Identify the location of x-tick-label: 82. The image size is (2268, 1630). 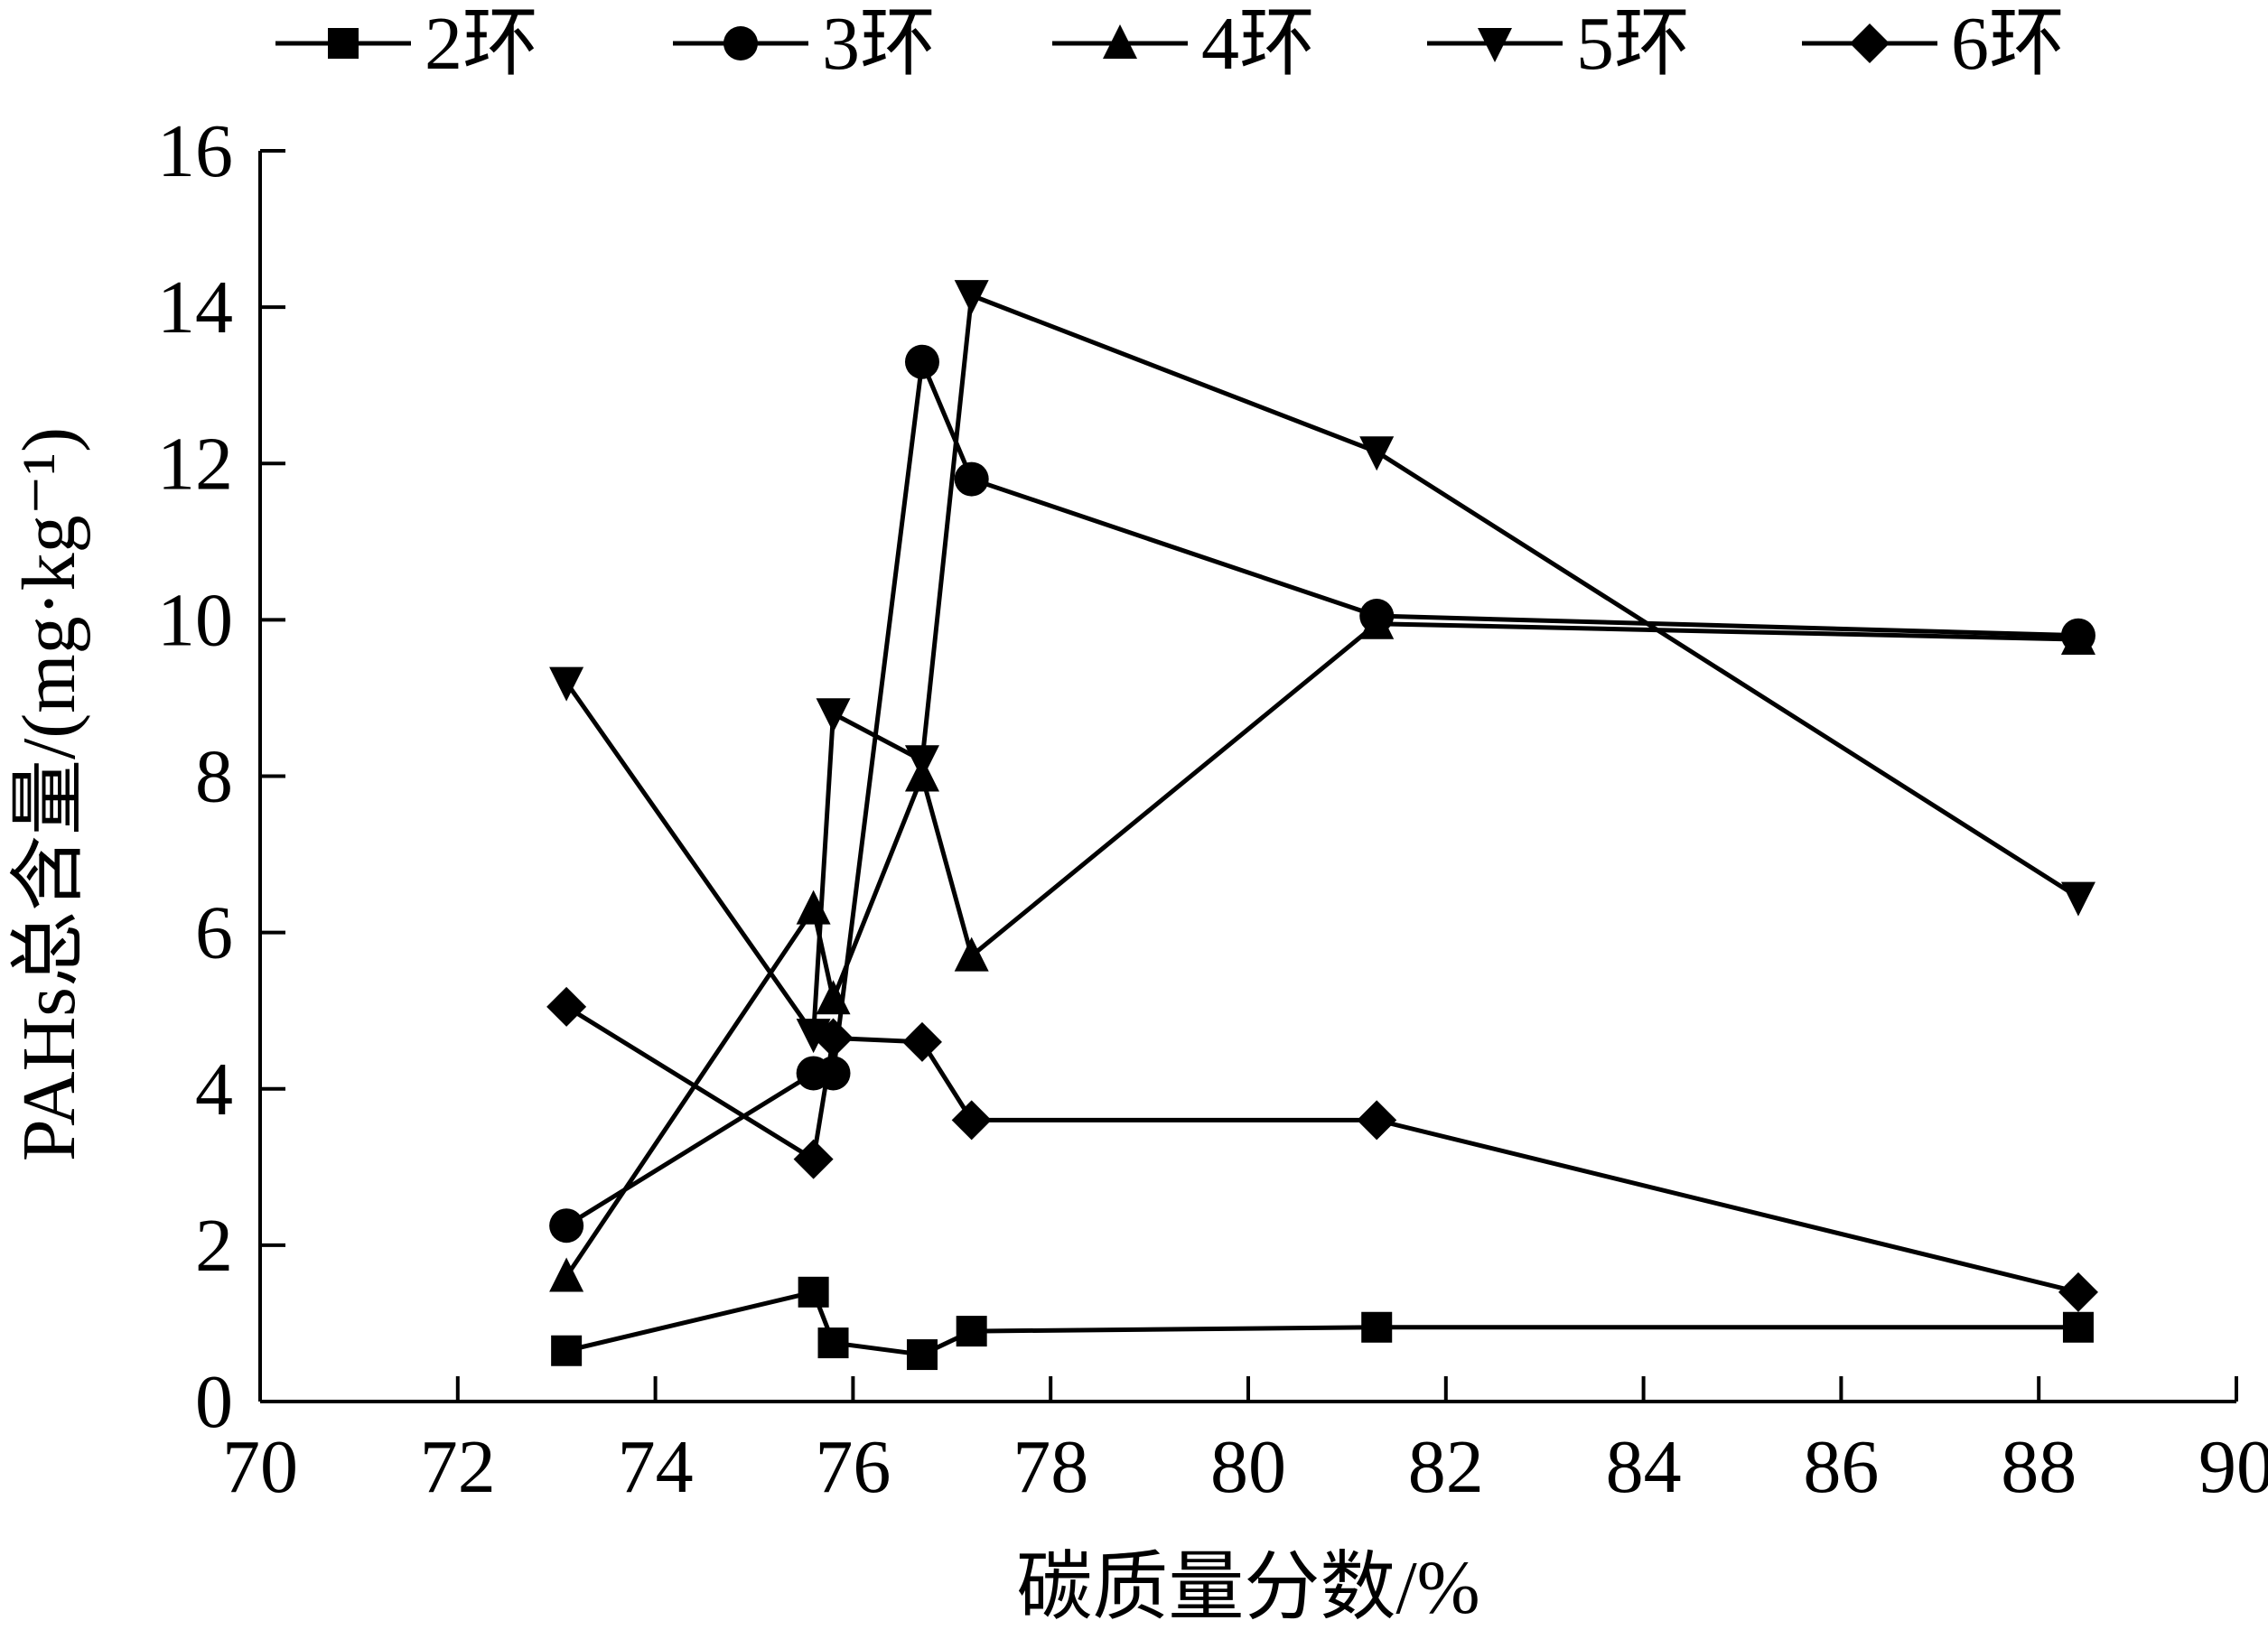
(1446, 1467).